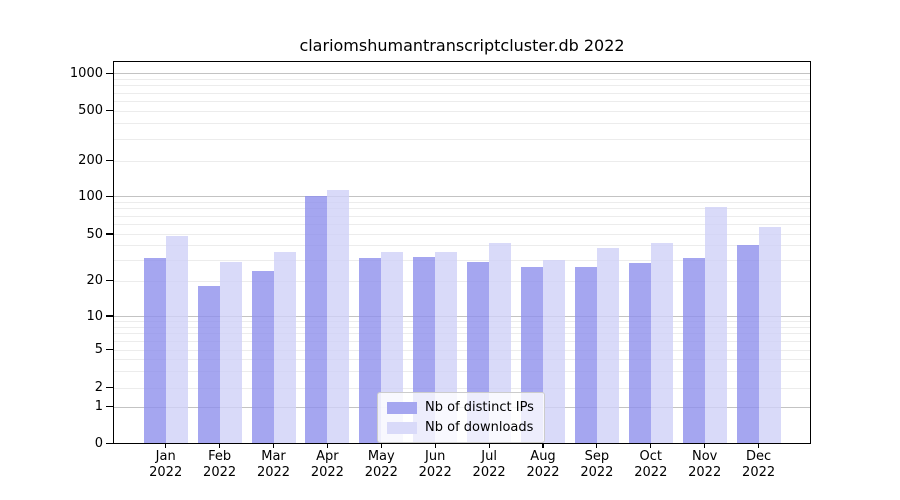 The image size is (900, 500). What do you see at coordinates (381, 446) in the screenshot?
I see `xtick-mark-may` at bounding box center [381, 446].